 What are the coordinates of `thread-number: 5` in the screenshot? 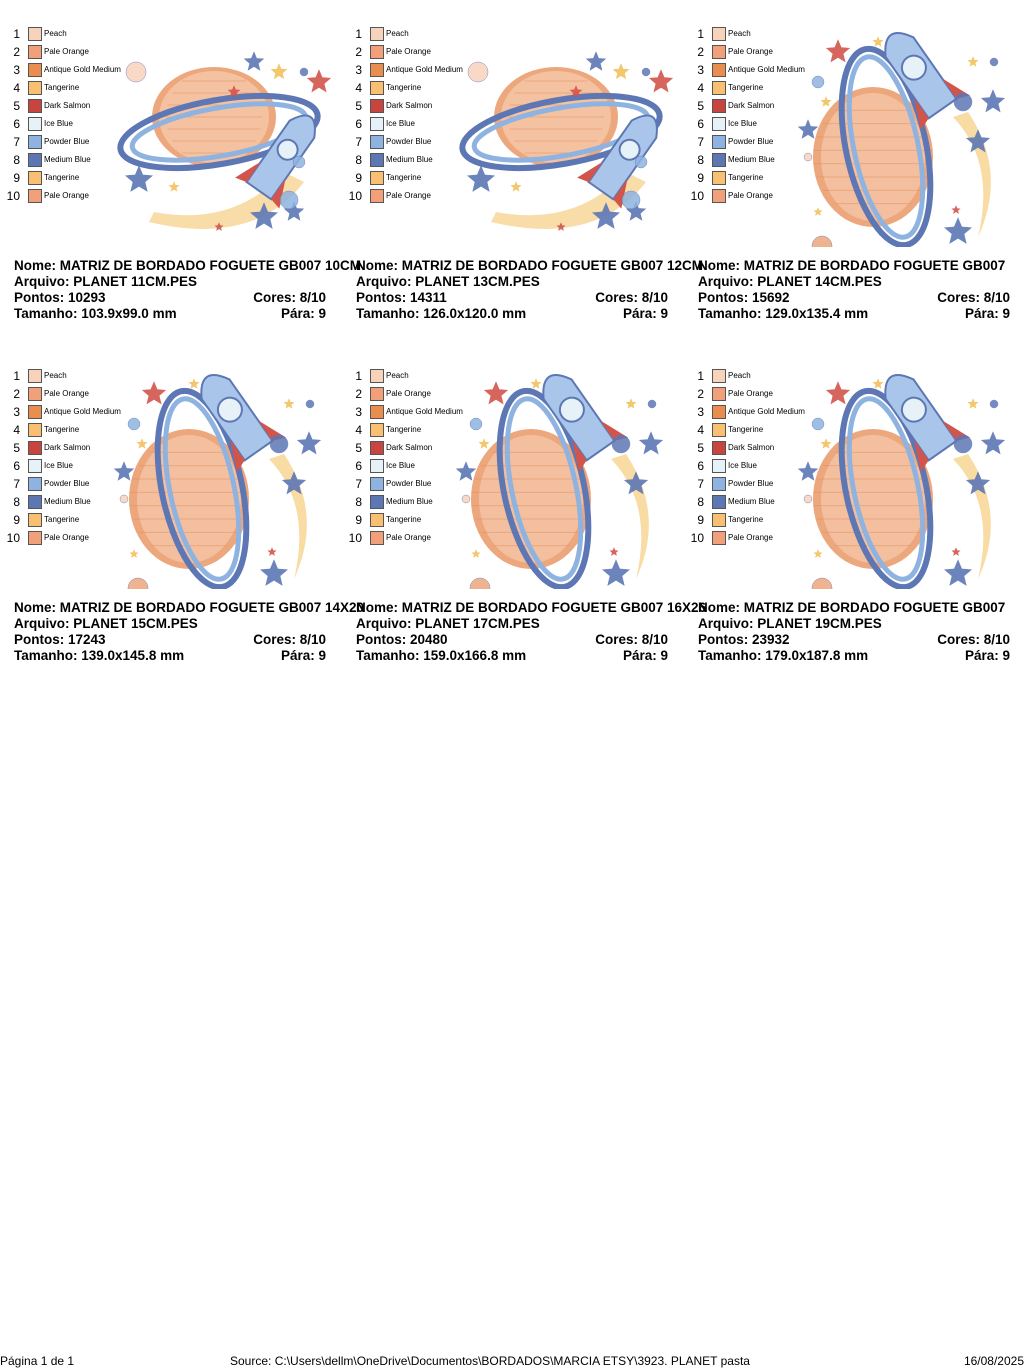 It's located at (16, 448).